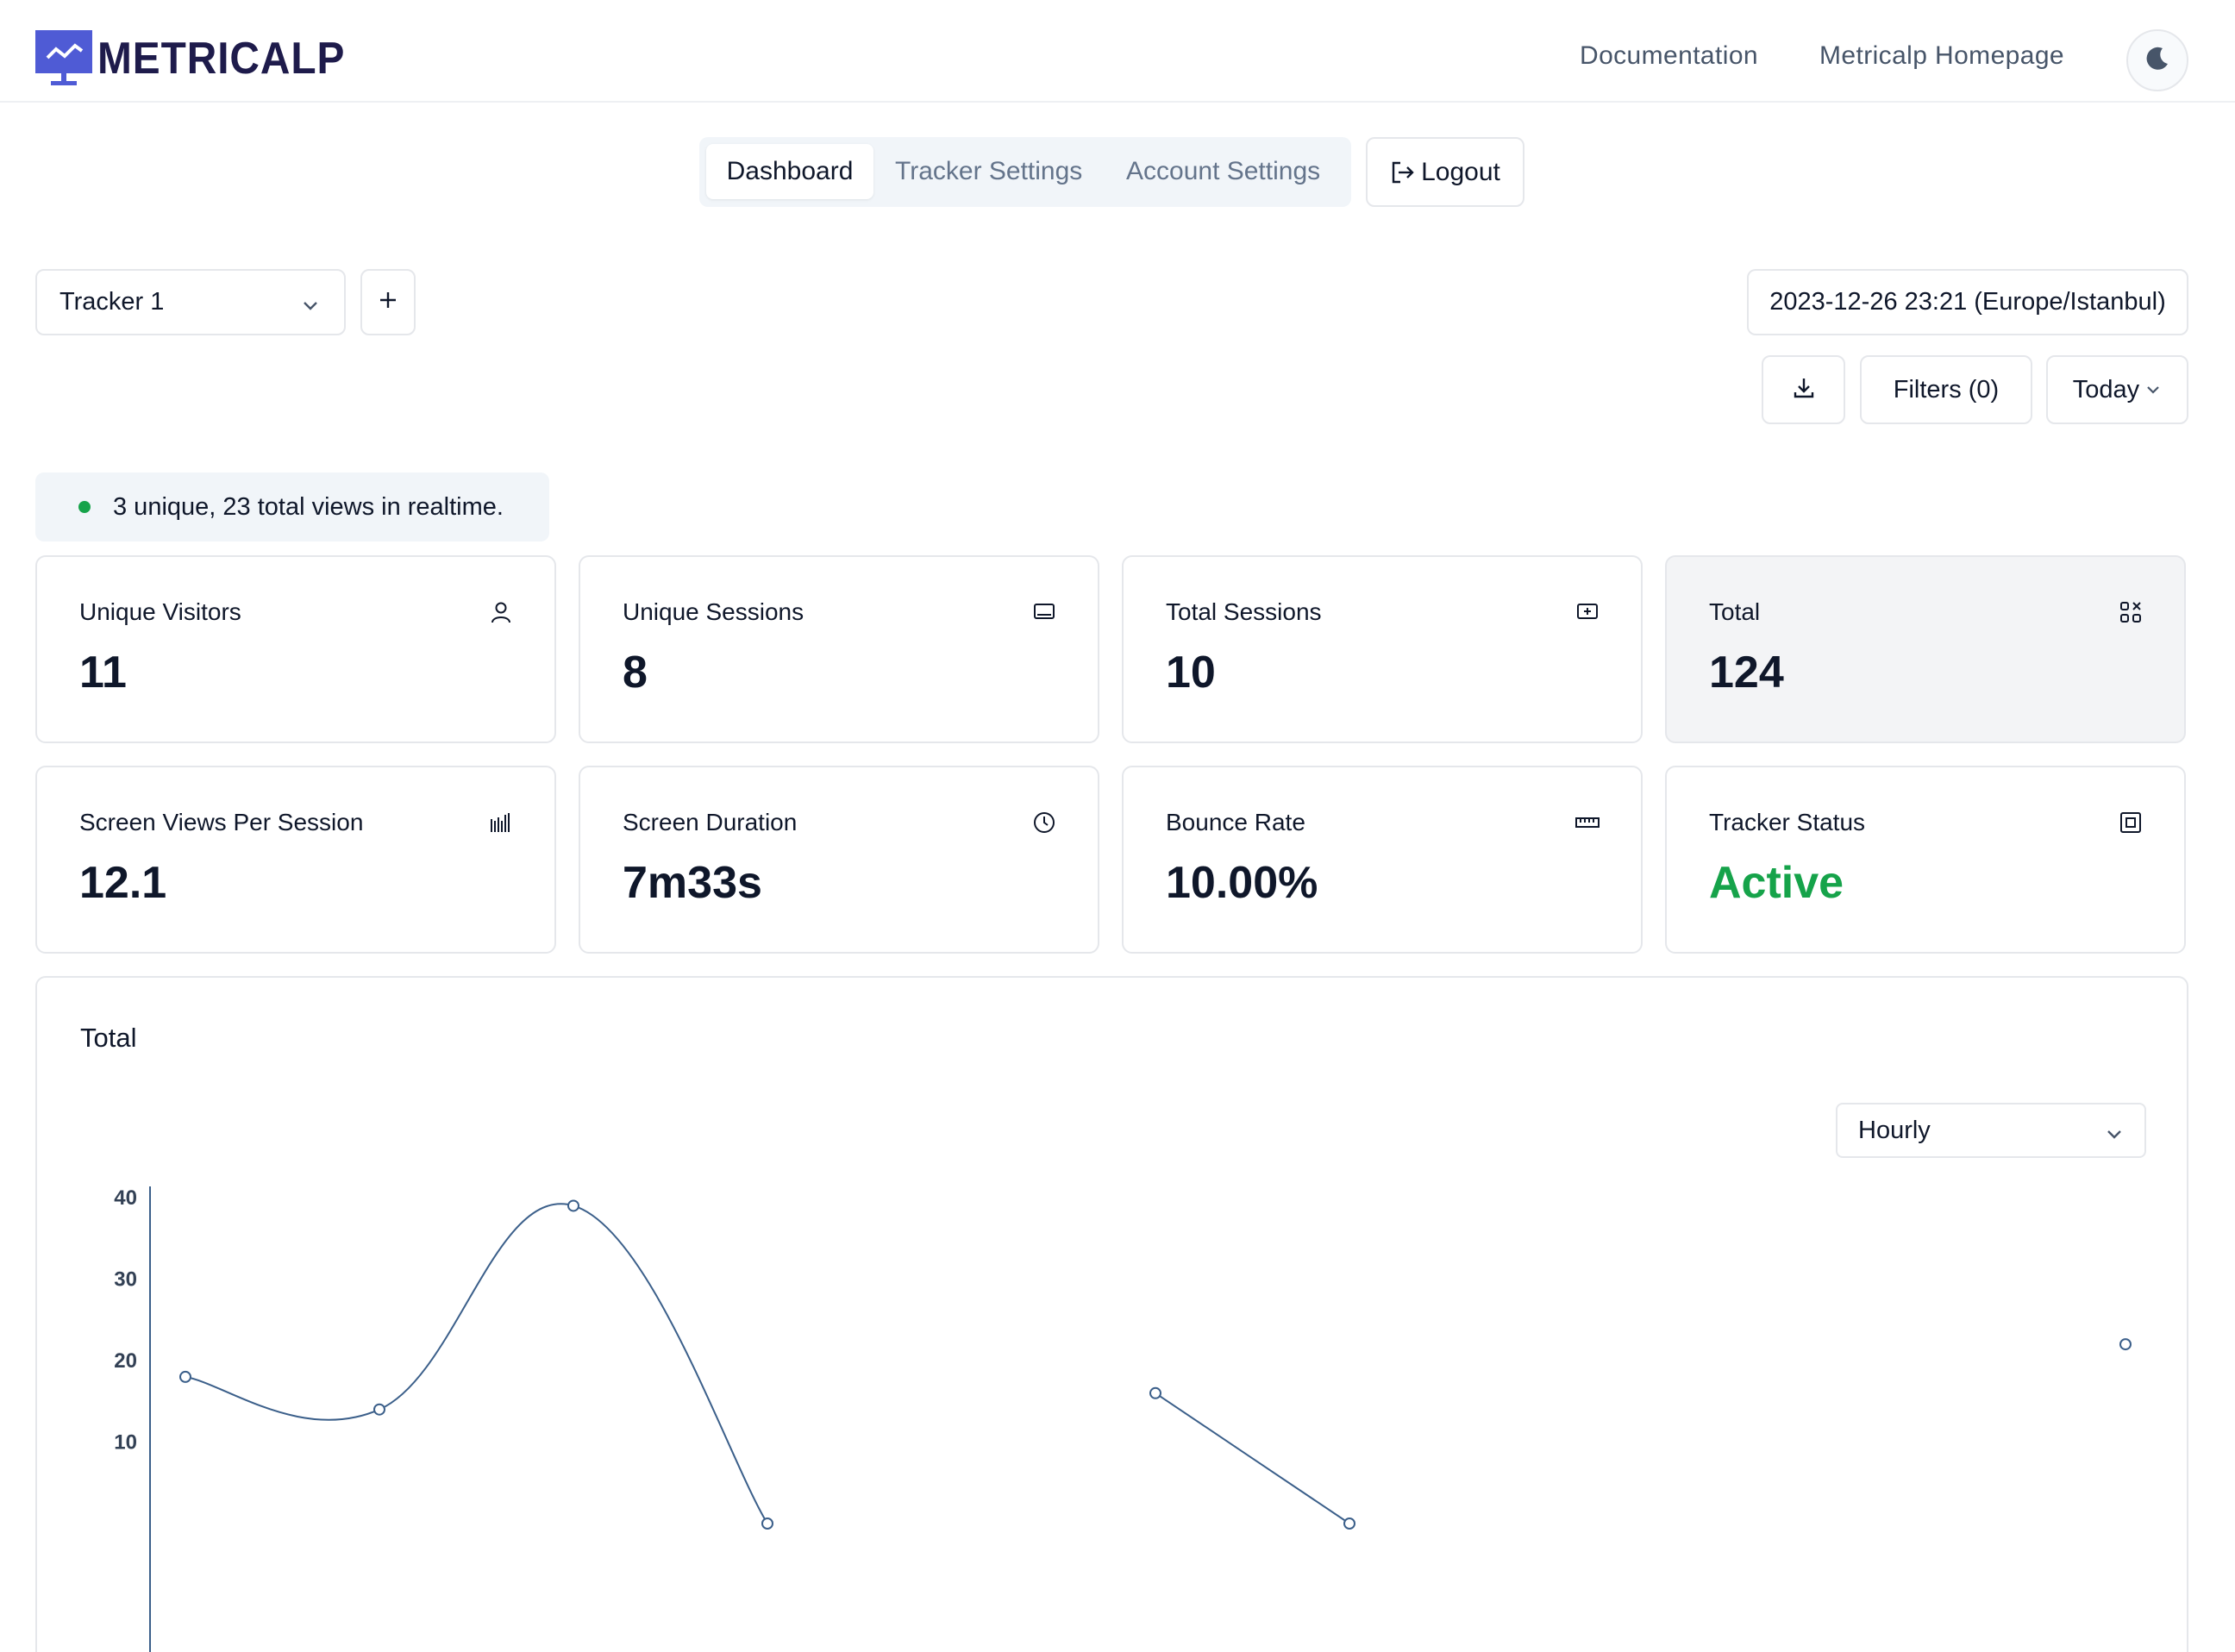 The height and width of the screenshot is (1652, 2235). I want to click on stat-label: Screen Duration, so click(710, 822).